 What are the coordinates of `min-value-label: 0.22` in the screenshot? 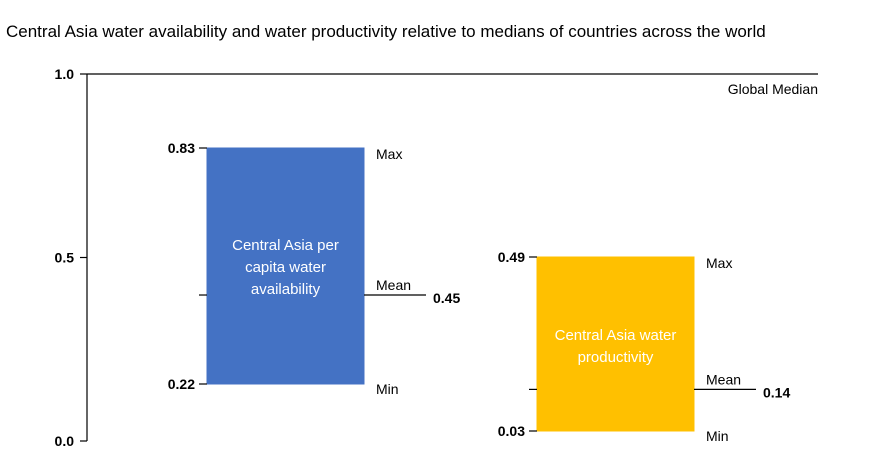 It's located at (181, 384).